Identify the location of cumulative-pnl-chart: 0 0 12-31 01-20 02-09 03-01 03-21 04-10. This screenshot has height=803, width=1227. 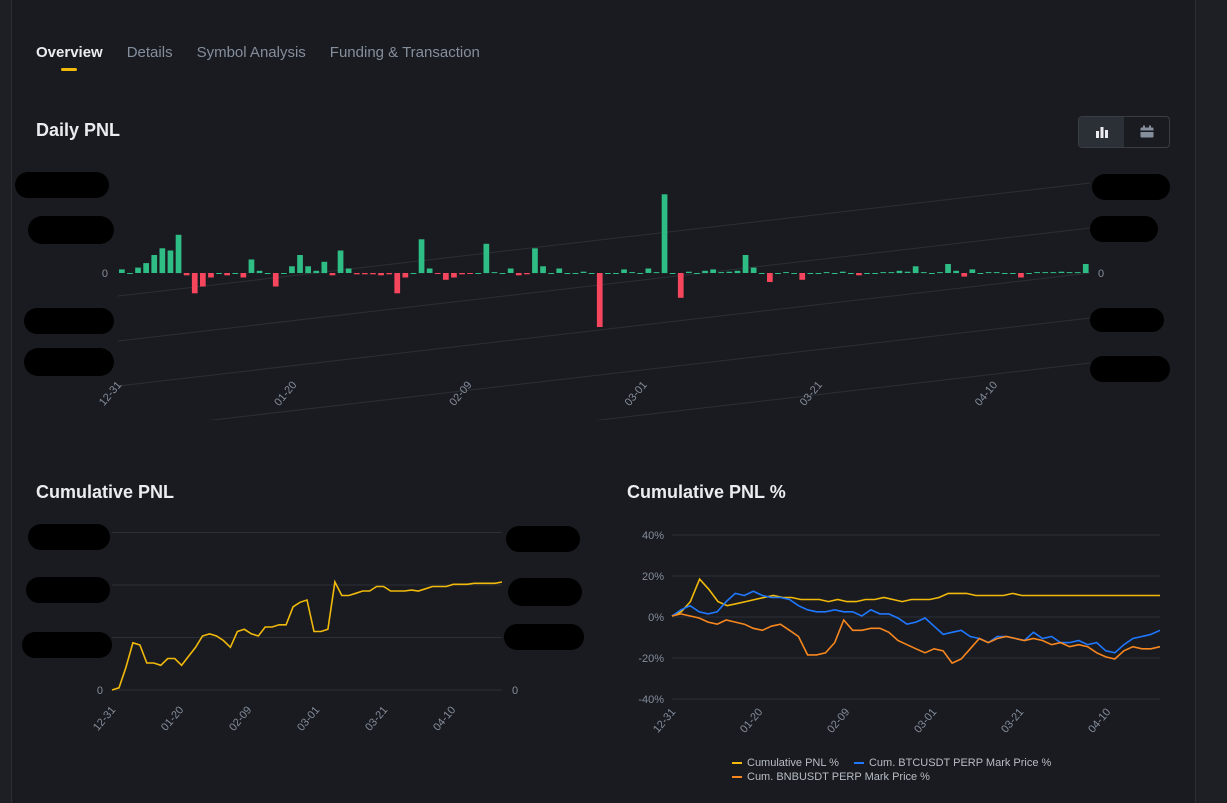
(304, 632).